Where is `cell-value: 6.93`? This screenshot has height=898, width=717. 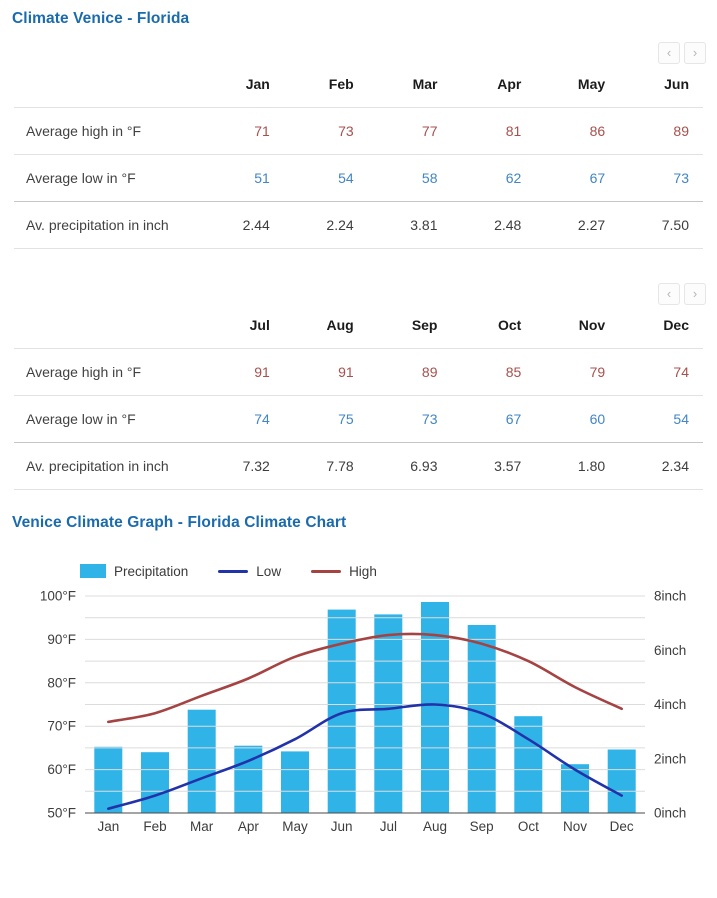
cell-value: 6.93 is located at coordinates (424, 466).